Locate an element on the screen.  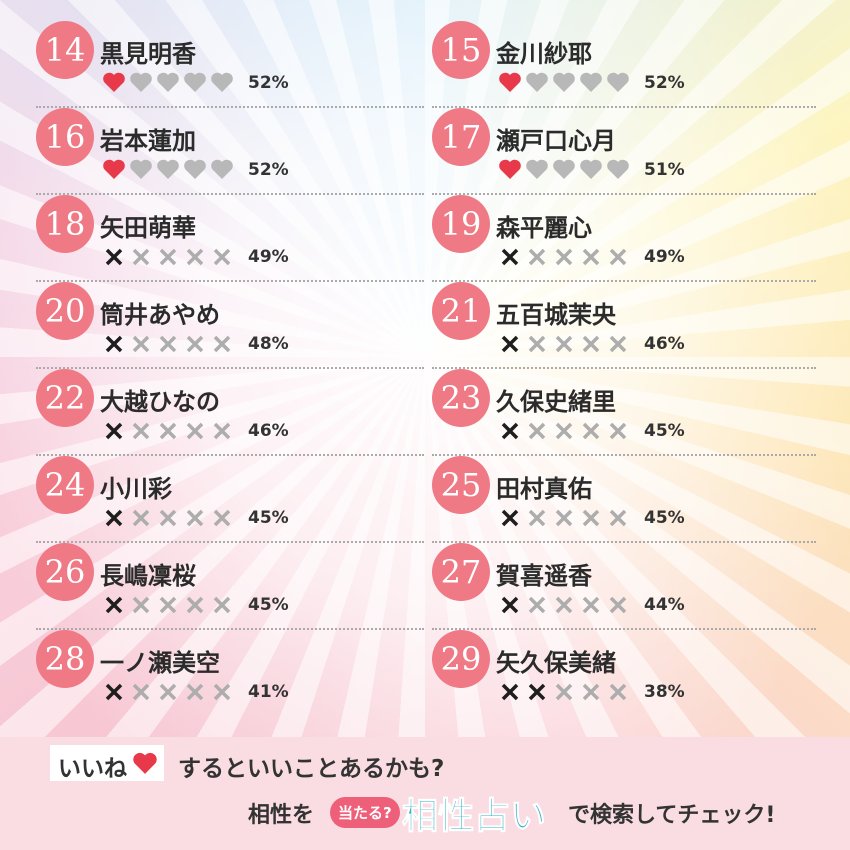
member-name: 一ノ瀬美空 is located at coordinates (160, 663).